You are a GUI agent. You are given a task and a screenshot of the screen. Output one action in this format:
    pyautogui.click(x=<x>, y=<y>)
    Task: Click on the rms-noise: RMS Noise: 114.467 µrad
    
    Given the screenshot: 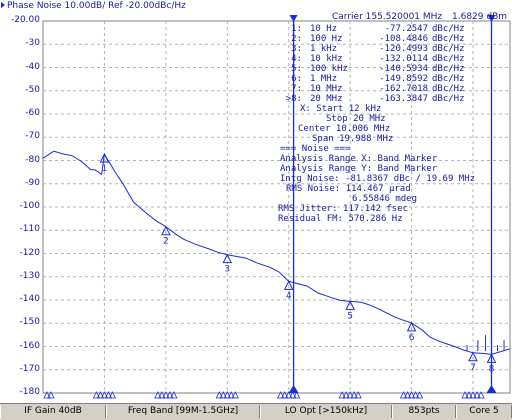 What is the action you would take?
    pyautogui.click(x=348, y=189)
    